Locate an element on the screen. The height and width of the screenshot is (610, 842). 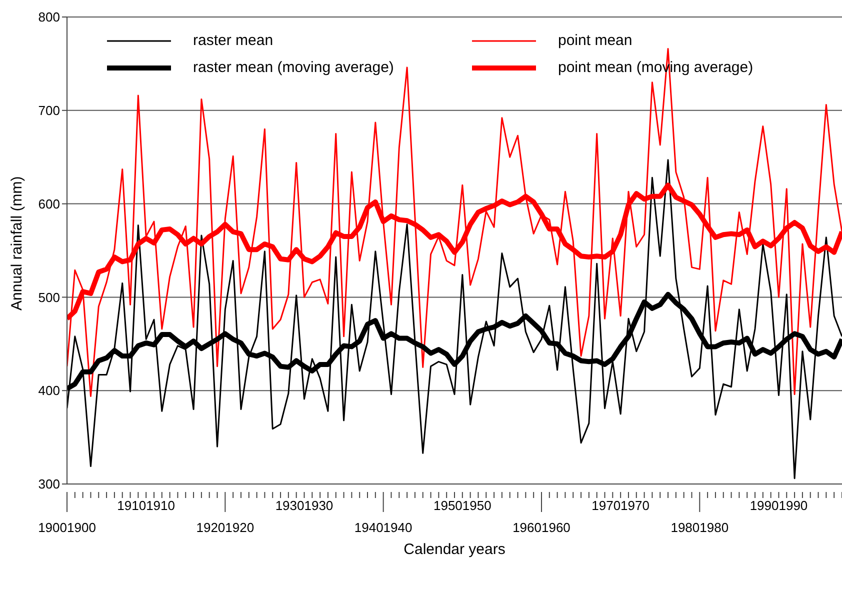
legend-label: raster mean (moving average) is located at coordinates (293, 67).